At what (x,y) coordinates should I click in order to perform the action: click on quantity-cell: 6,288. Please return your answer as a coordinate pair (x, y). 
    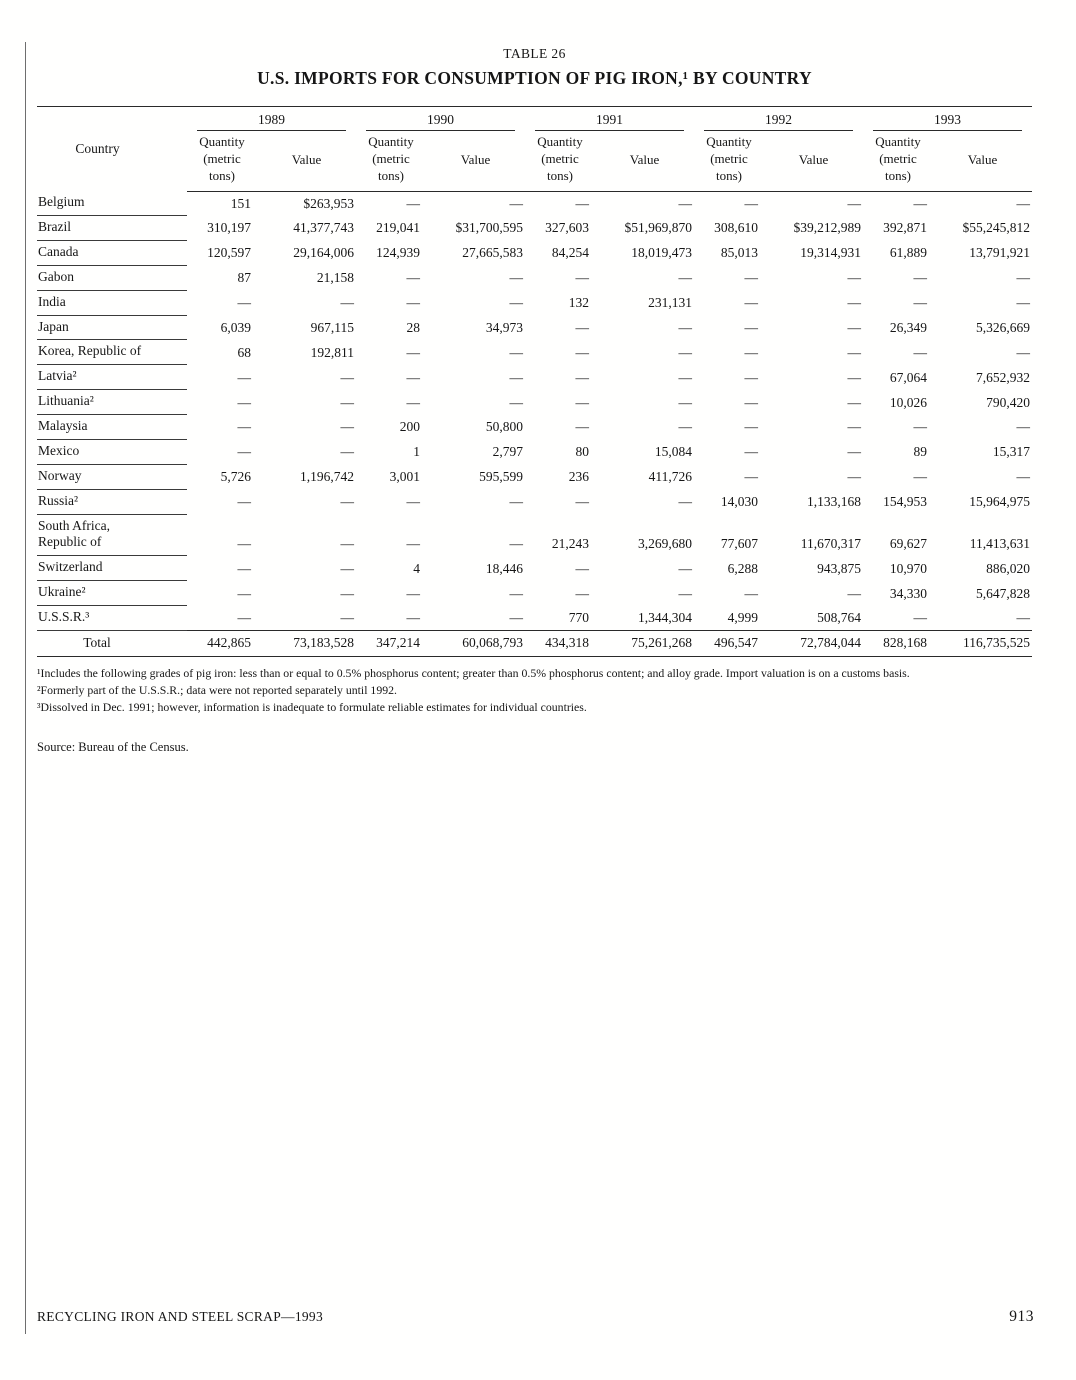
    Looking at the image, I should click on (742, 568).